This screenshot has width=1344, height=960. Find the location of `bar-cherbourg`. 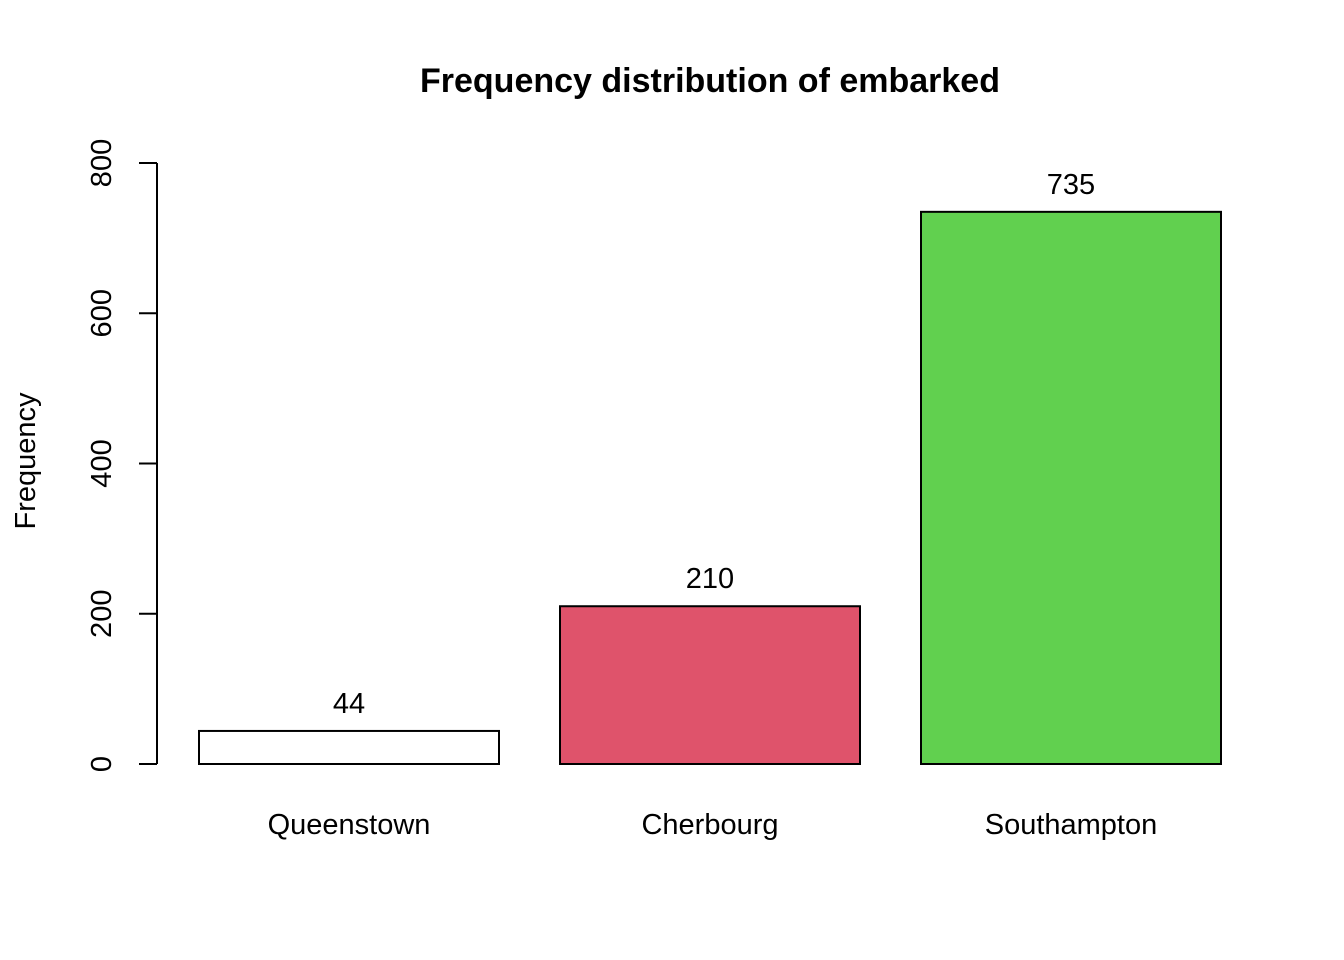

bar-cherbourg is located at coordinates (710, 685).